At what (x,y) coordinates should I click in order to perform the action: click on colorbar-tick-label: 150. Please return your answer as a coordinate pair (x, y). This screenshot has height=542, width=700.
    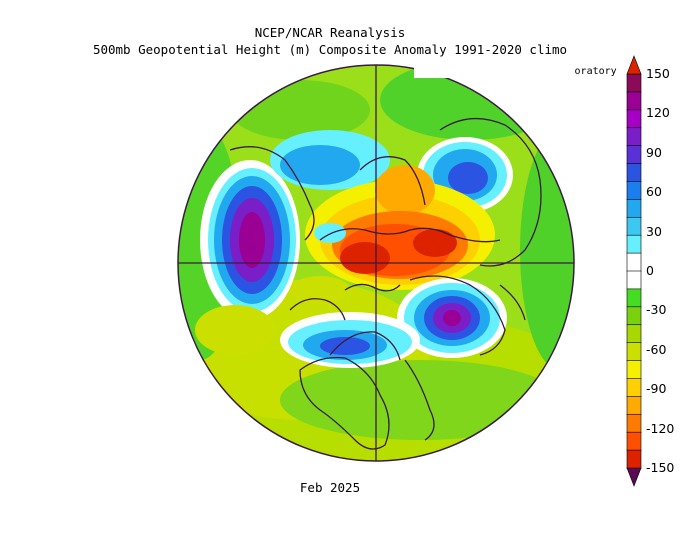
    Looking at the image, I should click on (658, 73).